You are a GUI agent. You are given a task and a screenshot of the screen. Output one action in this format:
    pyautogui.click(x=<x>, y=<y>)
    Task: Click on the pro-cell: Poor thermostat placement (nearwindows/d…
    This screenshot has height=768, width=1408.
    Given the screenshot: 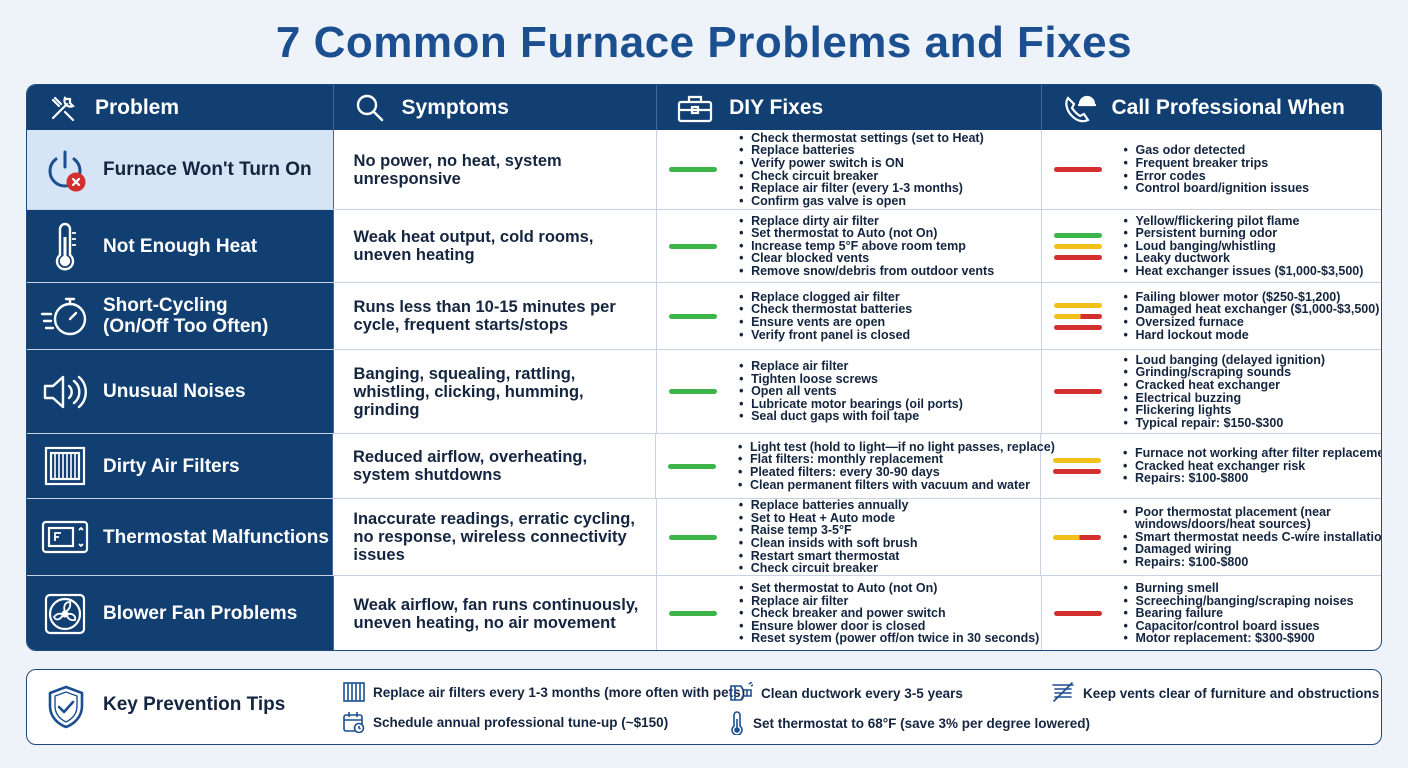 What is the action you would take?
    pyautogui.click(x=1211, y=537)
    